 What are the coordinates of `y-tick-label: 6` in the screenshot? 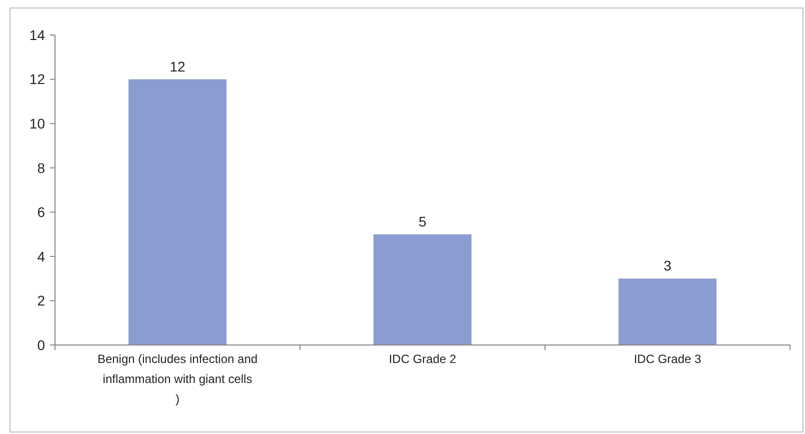 It's located at (41, 212).